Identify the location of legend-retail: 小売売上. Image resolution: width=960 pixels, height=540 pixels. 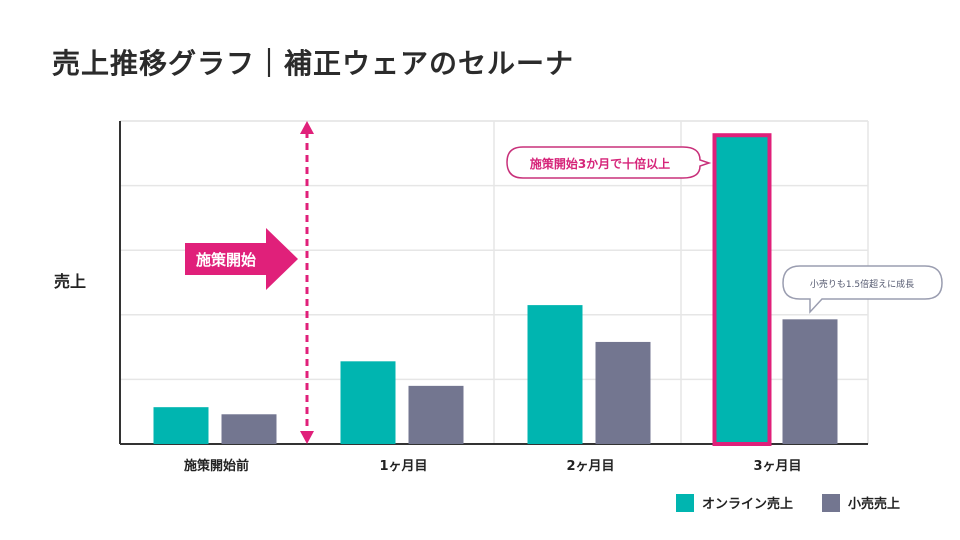
(861, 502).